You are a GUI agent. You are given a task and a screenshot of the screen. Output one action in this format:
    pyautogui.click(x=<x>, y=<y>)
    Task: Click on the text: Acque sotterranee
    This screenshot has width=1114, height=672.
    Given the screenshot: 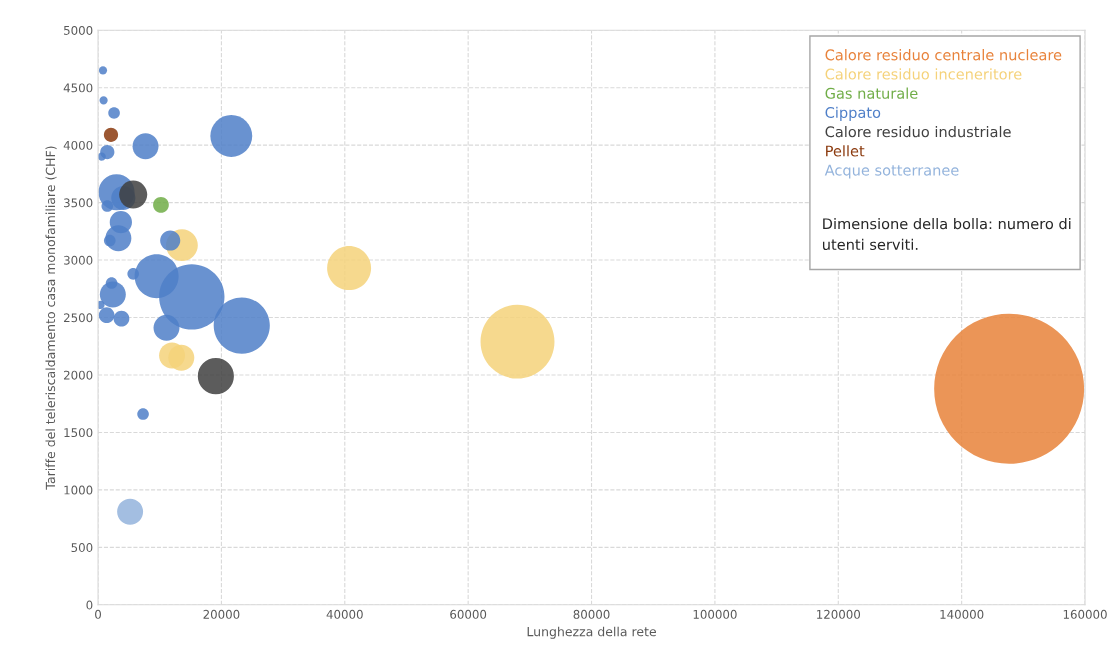 What is the action you would take?
    pyautogui.click(x=891, y=171)
    